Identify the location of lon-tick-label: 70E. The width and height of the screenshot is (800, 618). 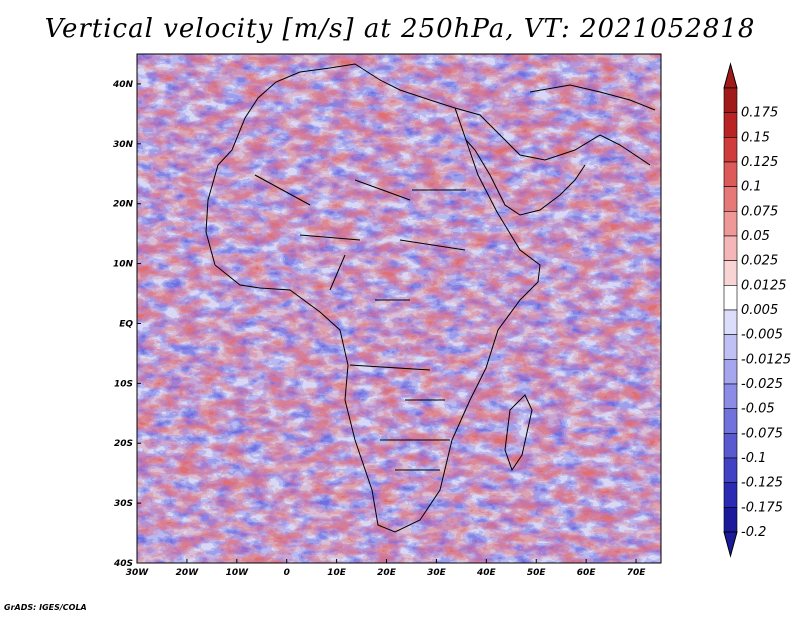
(637, 573).